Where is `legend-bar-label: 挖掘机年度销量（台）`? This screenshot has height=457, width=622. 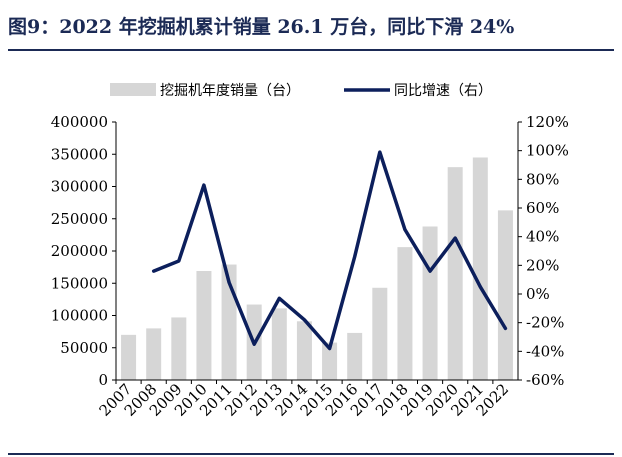 legend-bar-label: 挖掘机年度销量（台） is located at coordinates (230, 91).